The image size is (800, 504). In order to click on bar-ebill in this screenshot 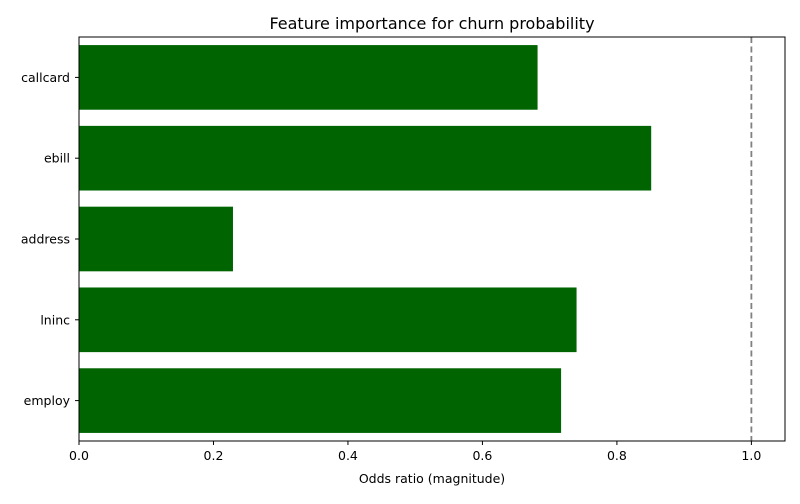, I will do `click(365, 158)`.